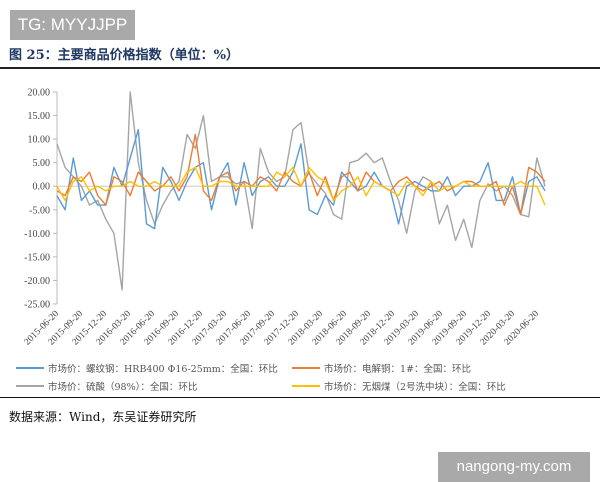 The width and height of the screenshot is (600, 482). Describe the element at coordinates (42, 187) in the screenshot. I see `y-tick-label: 0.00` at that location.